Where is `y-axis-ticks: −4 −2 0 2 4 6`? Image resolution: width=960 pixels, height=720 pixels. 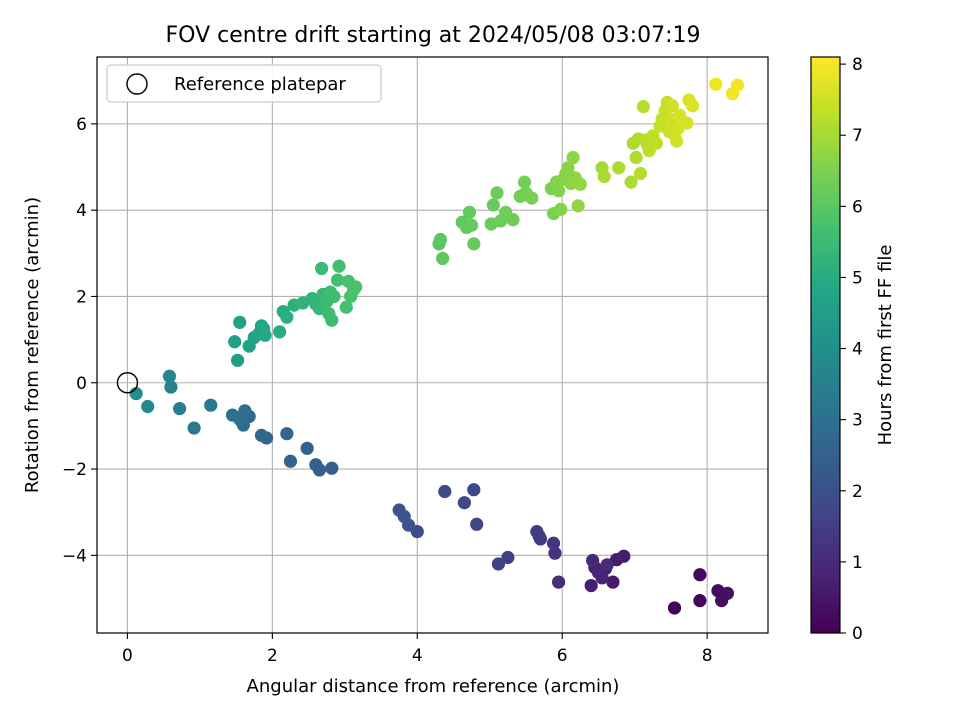
y-axis-ticks: −4 −2 0 2 4 6 is located at coordinates (79, 340).